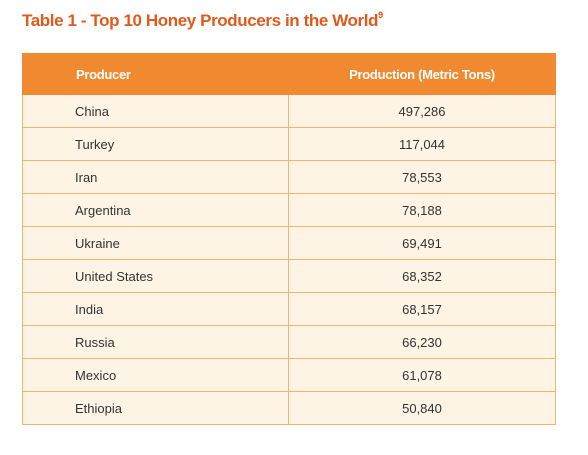 This screenshot has height=455, width=588. Describe the element at coordinates (155, 74) in the screenshot. I see `column-header-producer: Producer` at that location.